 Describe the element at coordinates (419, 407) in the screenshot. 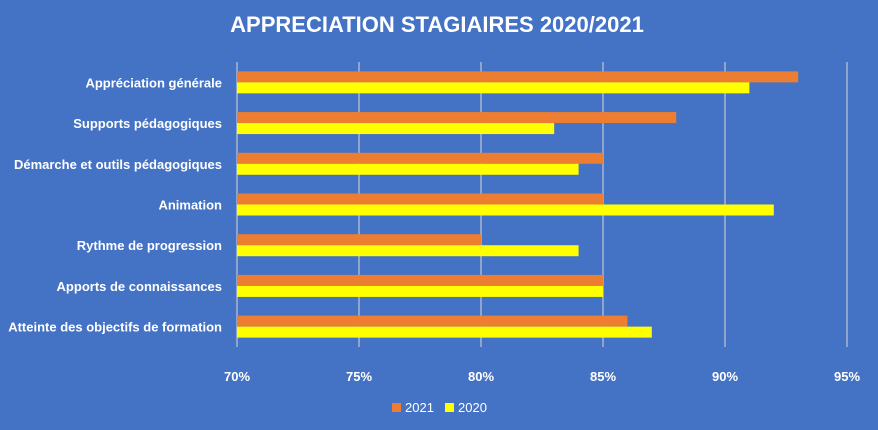

I see `legend-label-2021: 2021` at that location.